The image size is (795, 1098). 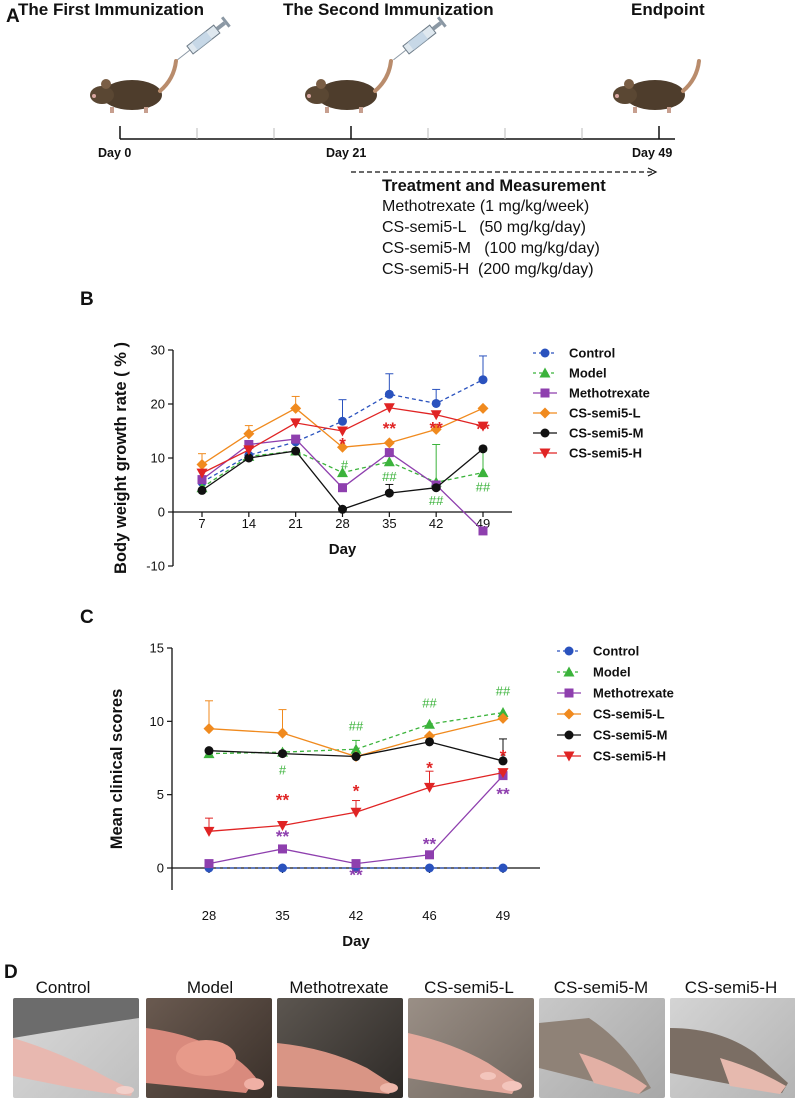 I want to click on legend-item-control: Control, so click(x=598, y=651).